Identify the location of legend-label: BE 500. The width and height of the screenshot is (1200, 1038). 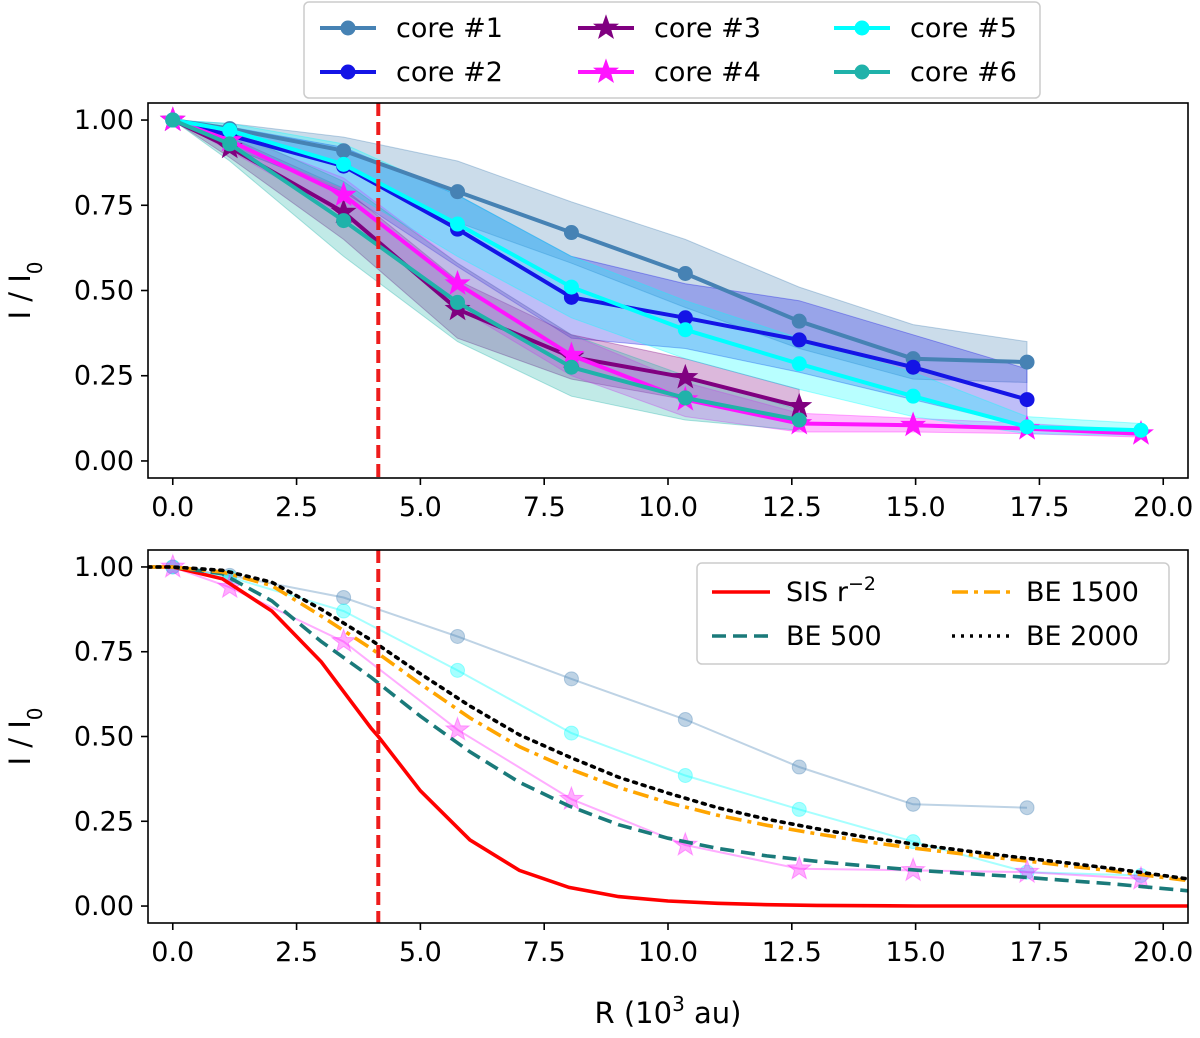
(834, 636).